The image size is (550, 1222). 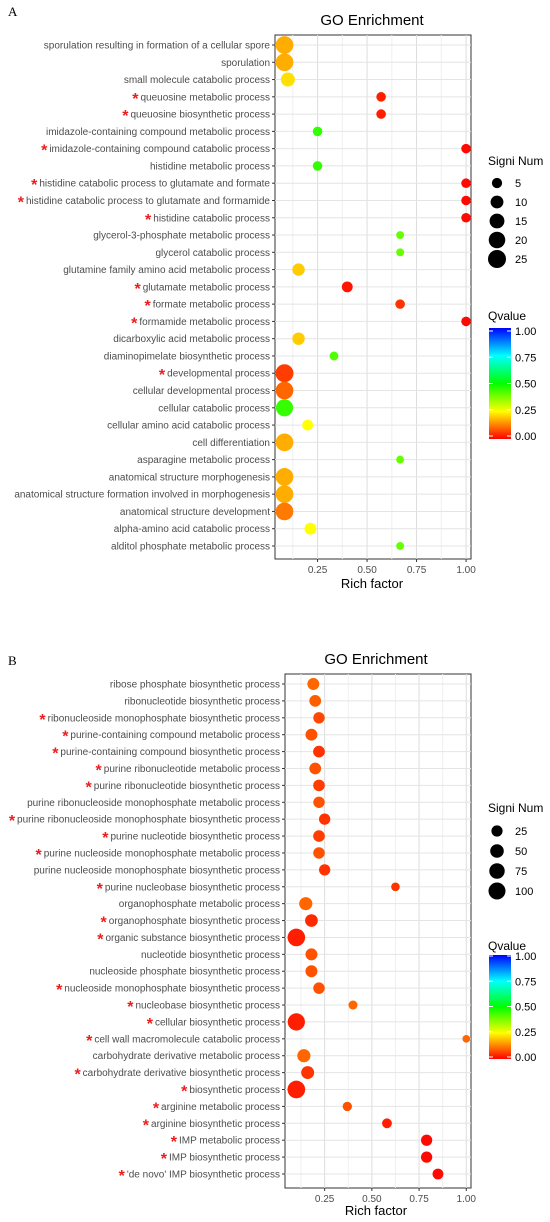 What do you see at coordinates (214, 408) in the screenshot?
I see `y-tick-label: cellular catabolic process` at bounding box center [214, 408].